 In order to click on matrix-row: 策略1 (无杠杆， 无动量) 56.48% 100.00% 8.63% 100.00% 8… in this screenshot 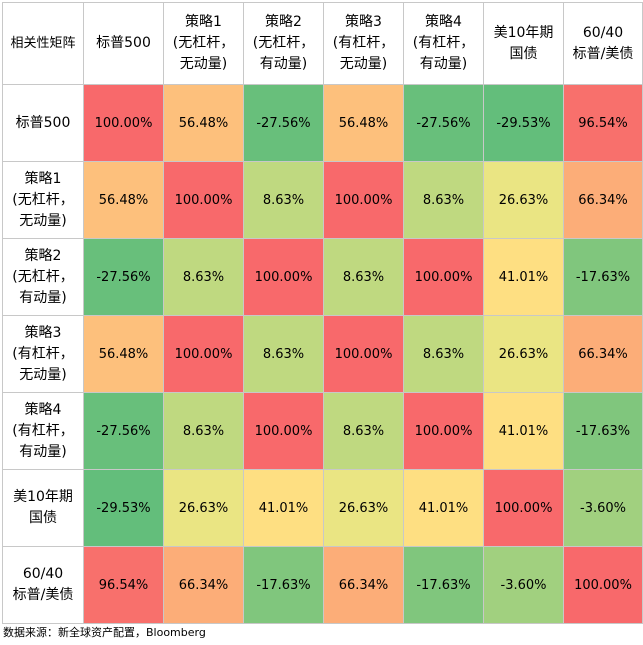, I will do `click(322, 200)`.